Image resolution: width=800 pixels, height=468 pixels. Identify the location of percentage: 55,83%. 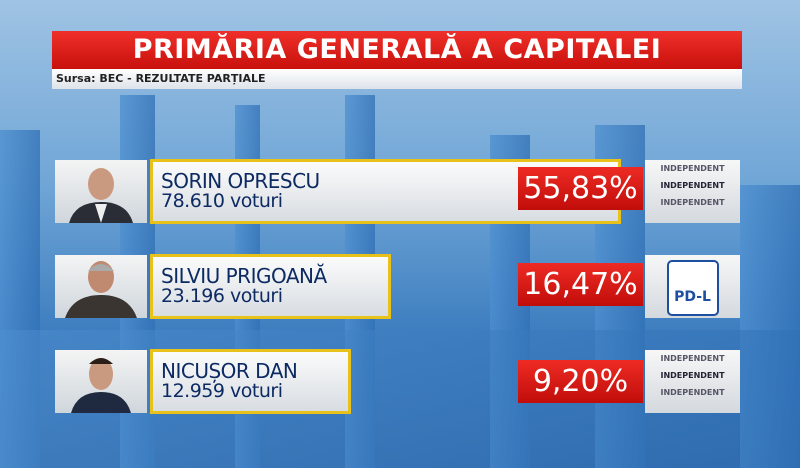
(580, 188).